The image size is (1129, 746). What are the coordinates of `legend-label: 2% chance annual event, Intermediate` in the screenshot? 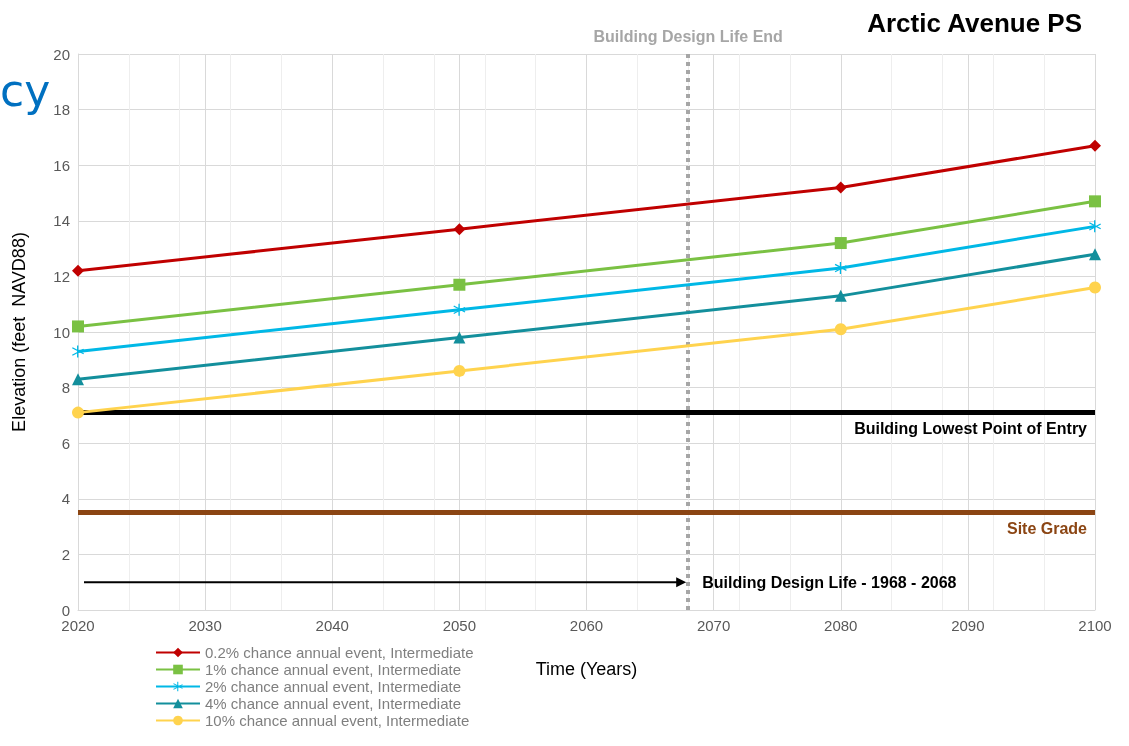 It's located at (333, 686).